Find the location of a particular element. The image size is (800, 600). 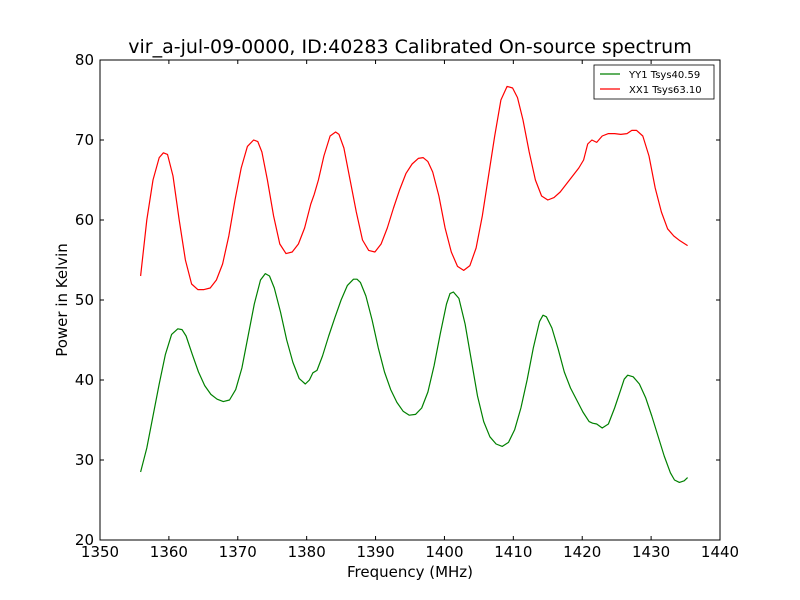

y-tick-label: 80 is located at coordinates (84, 60).